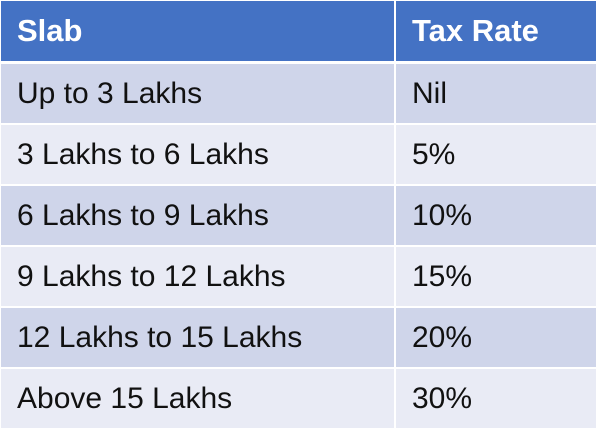 The width and height of the screenshot is (601, 447). Describe the element at coordinates (198, 216) in the screenshot. I see `slab-cell: 6 Lakhs to 9 Lakhs` at that location.